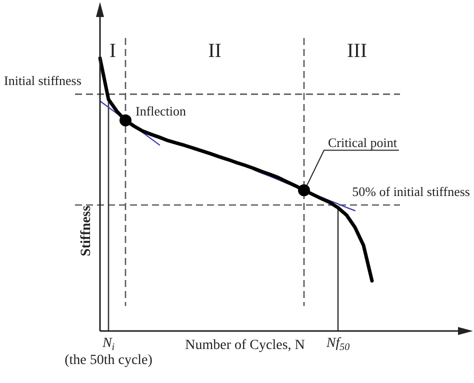 Image resolution: width=474 pixels, height=383 pixels. What do you see at coordinates (363, 142) in the screenshot?
I see `annotation: Critical point` at bounding box center [363, 142].